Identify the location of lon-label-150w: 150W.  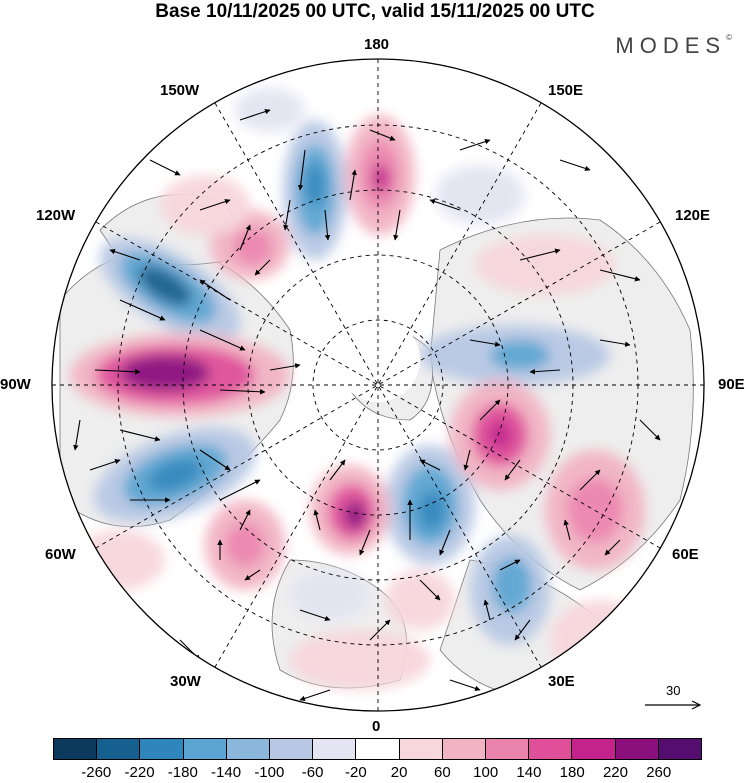
(180, 90).